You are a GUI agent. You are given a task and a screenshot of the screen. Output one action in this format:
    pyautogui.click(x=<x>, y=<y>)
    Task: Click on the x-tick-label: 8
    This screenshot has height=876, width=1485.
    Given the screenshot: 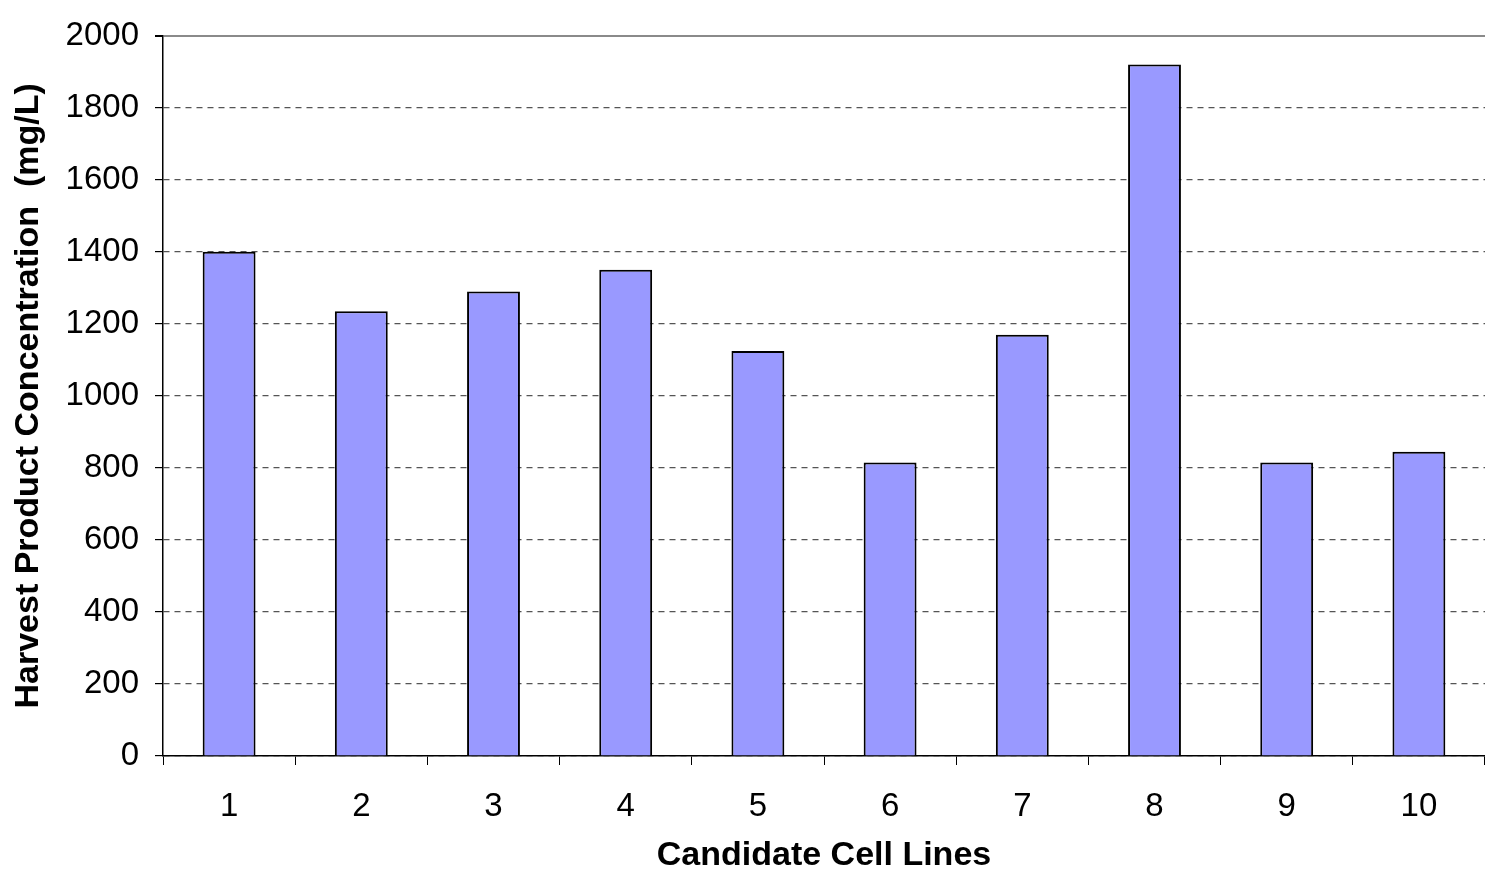 What is the action you would take?
    pyautogui.click(x=1154, y=804)
    